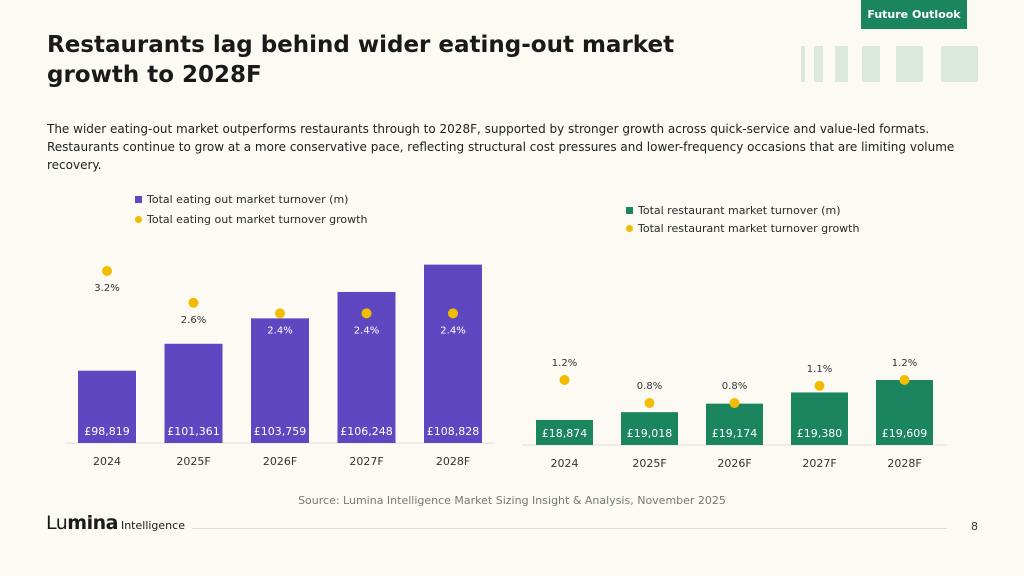  I want to click on logo-subtext: Intelligence, so click(152, 525).